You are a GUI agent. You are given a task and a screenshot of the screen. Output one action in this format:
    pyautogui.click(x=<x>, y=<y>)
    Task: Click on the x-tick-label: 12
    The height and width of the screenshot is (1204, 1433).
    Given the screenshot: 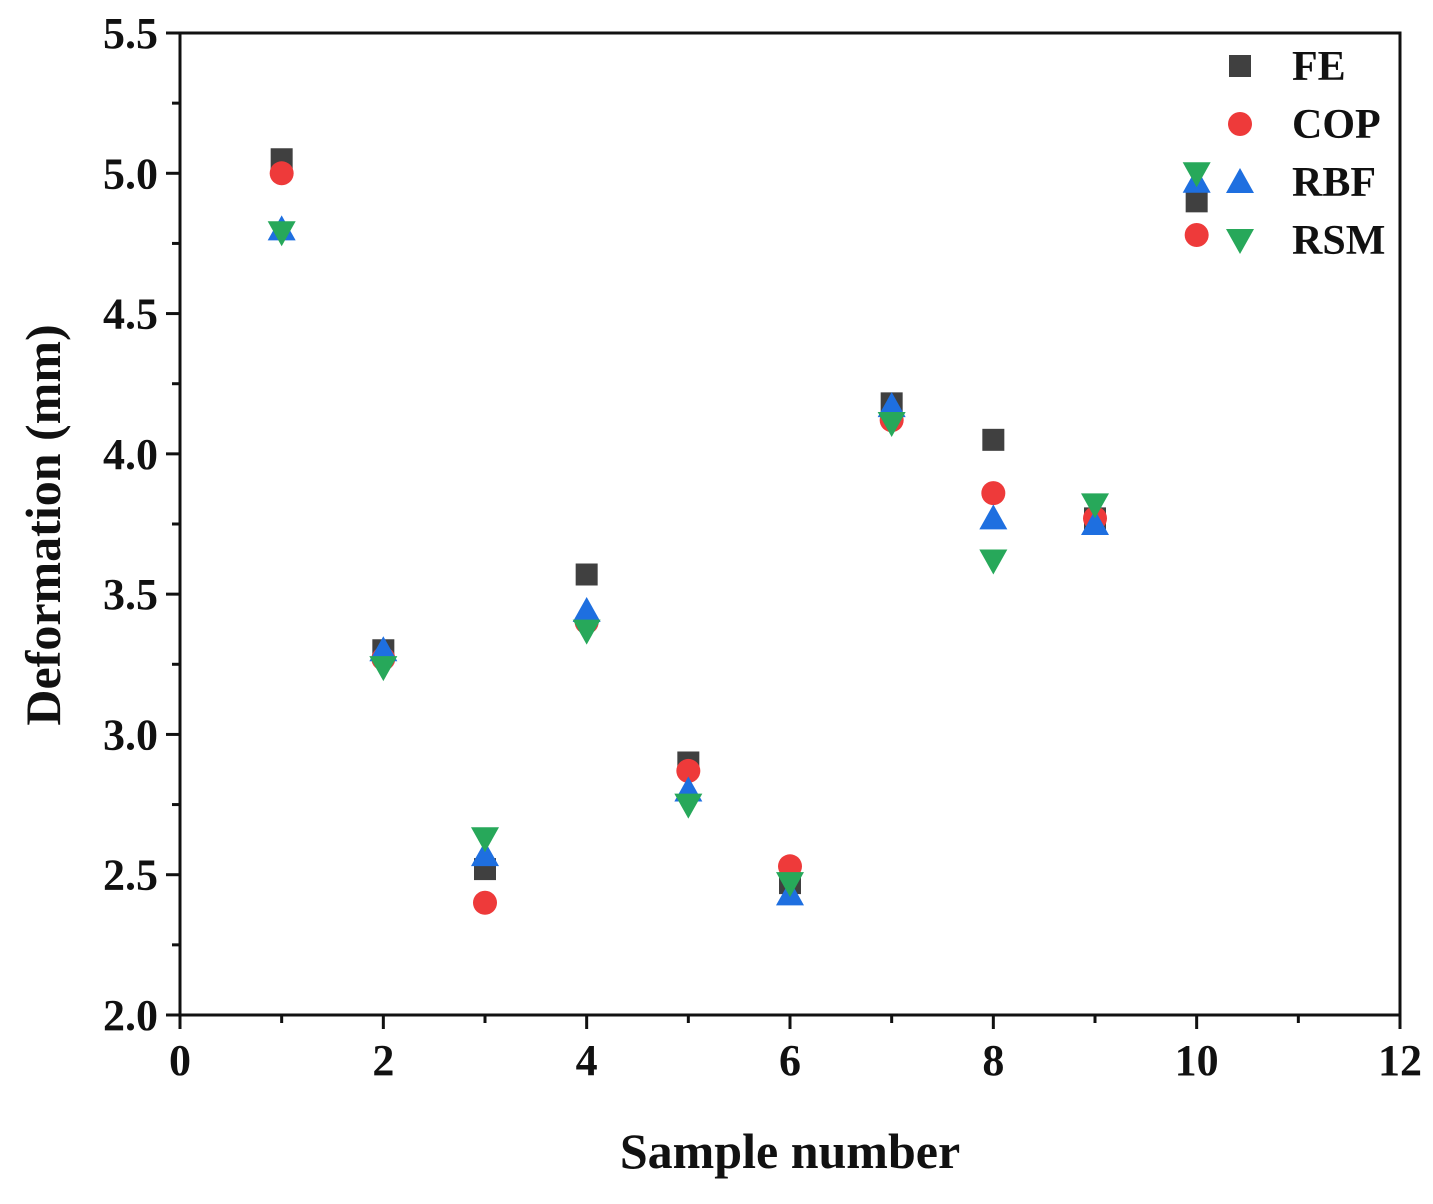 What is the action you would take?
    pyautogui.click(x=1400, y=1060)
    